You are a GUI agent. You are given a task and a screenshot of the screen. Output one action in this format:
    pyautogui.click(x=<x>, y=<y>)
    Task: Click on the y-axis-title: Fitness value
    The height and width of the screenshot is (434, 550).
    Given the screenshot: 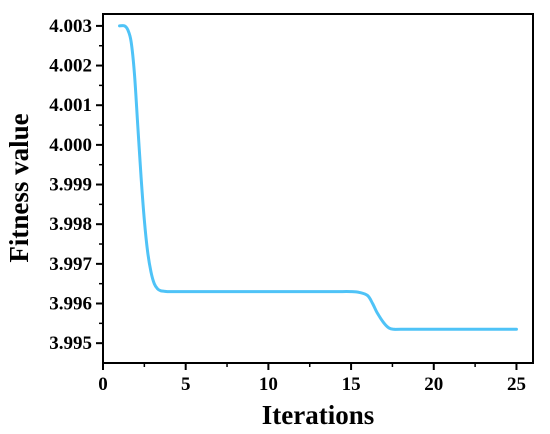 What is the action you would take?
    pyautogui.click(x=19, y=187)
    